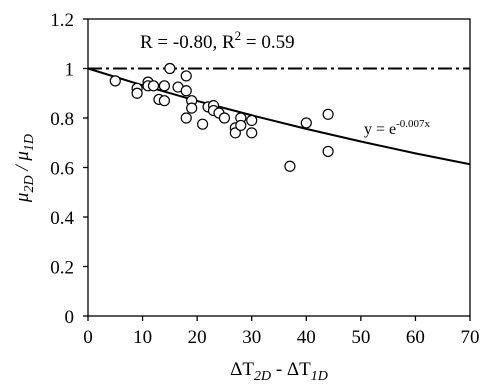  I want to click on x-tick-label: 50, so click(360, 337).